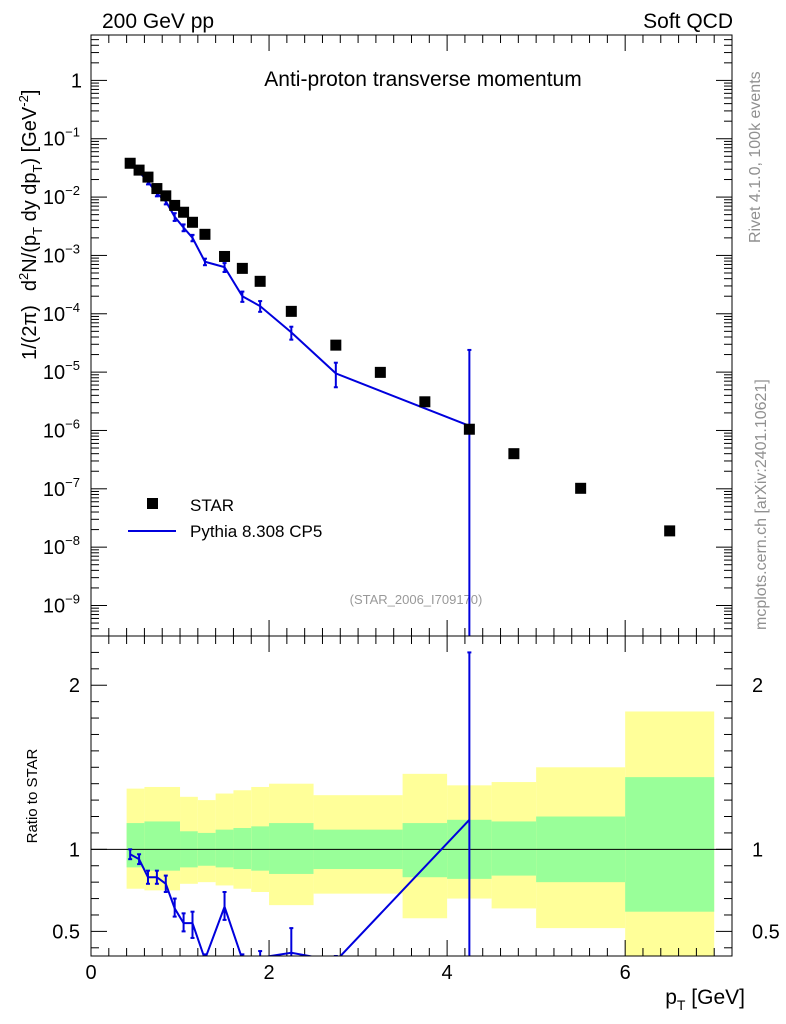  What do you see at coordinates (61, 138) in the screenshot?
I see `main-y-tick-label: 10⁻¹` at bounding box center [61, 138].